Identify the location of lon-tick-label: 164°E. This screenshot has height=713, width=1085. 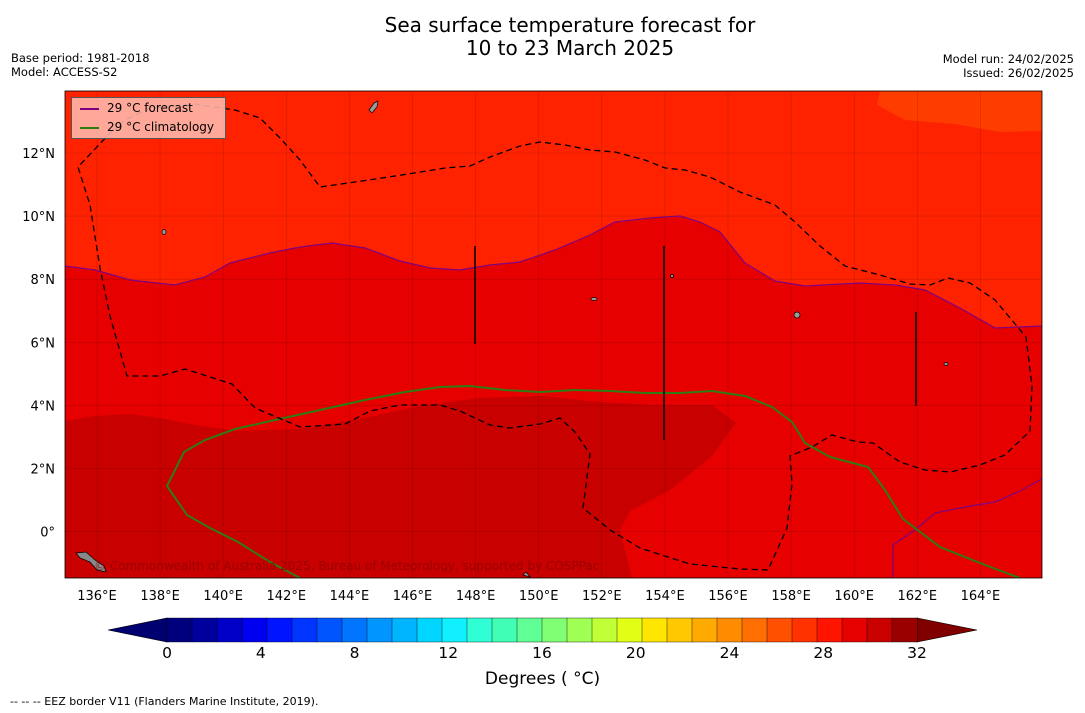
(981, 596).